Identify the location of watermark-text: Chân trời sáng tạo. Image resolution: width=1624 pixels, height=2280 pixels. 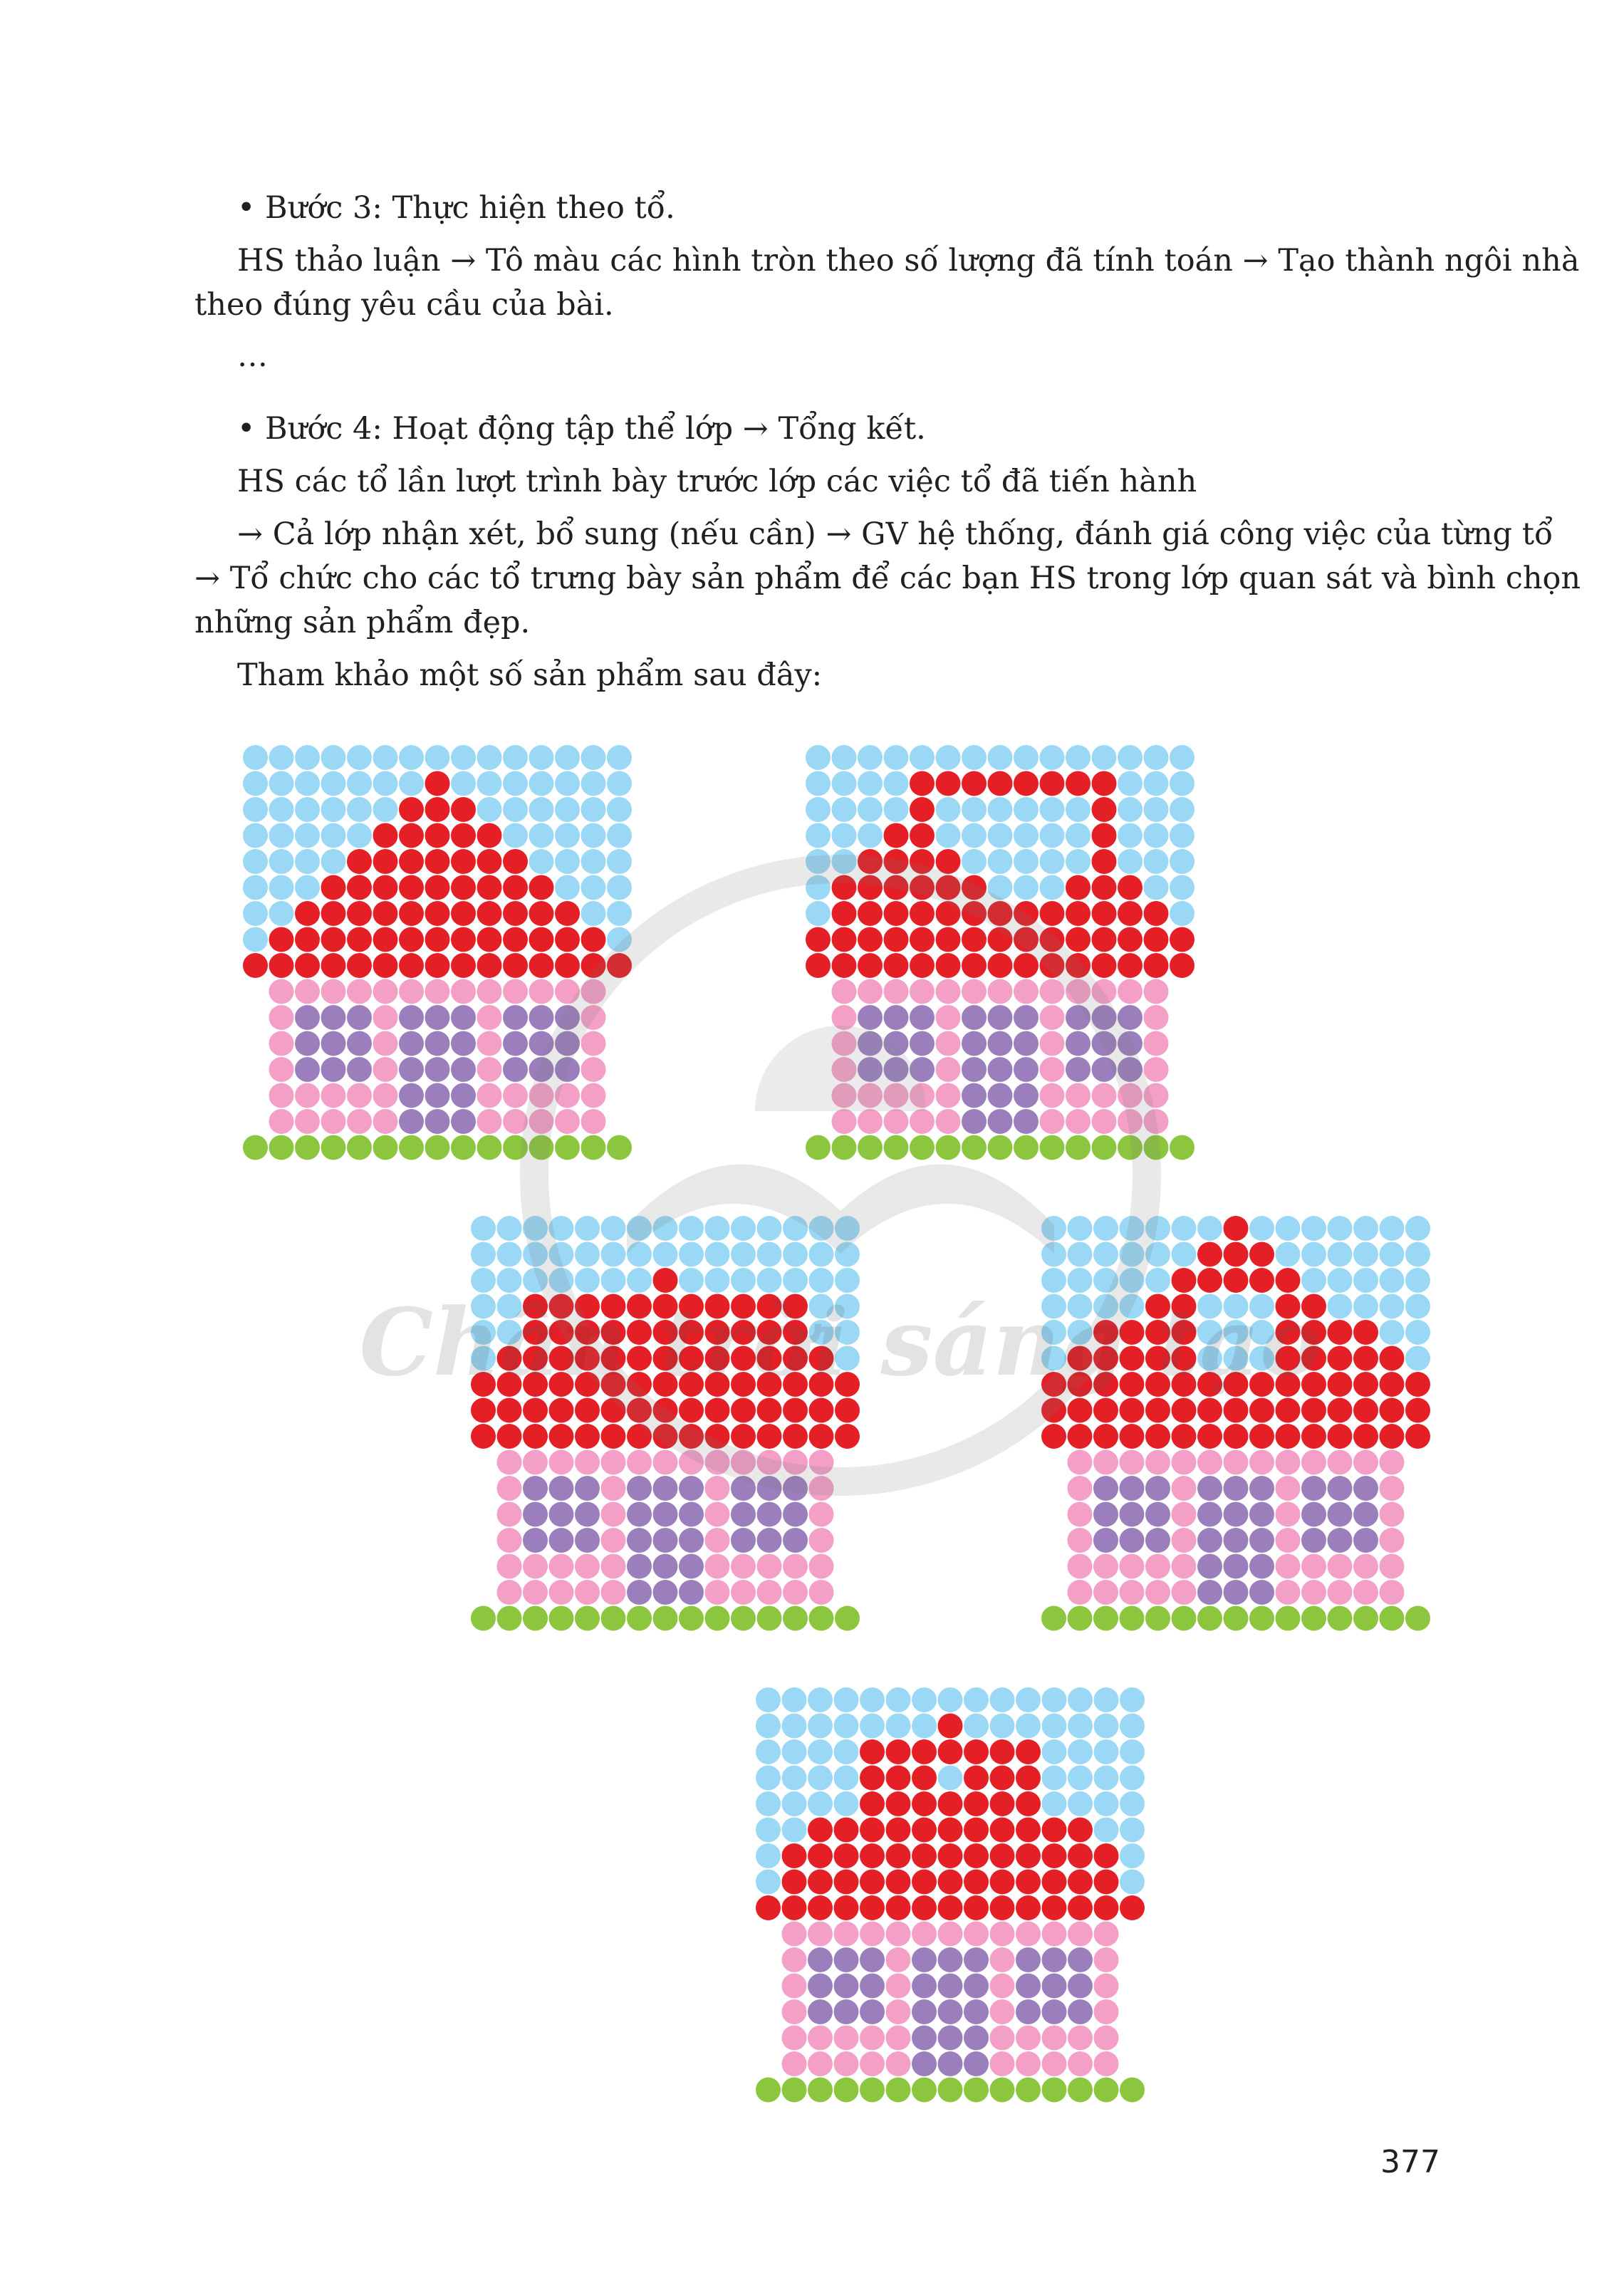
(841, 1342).